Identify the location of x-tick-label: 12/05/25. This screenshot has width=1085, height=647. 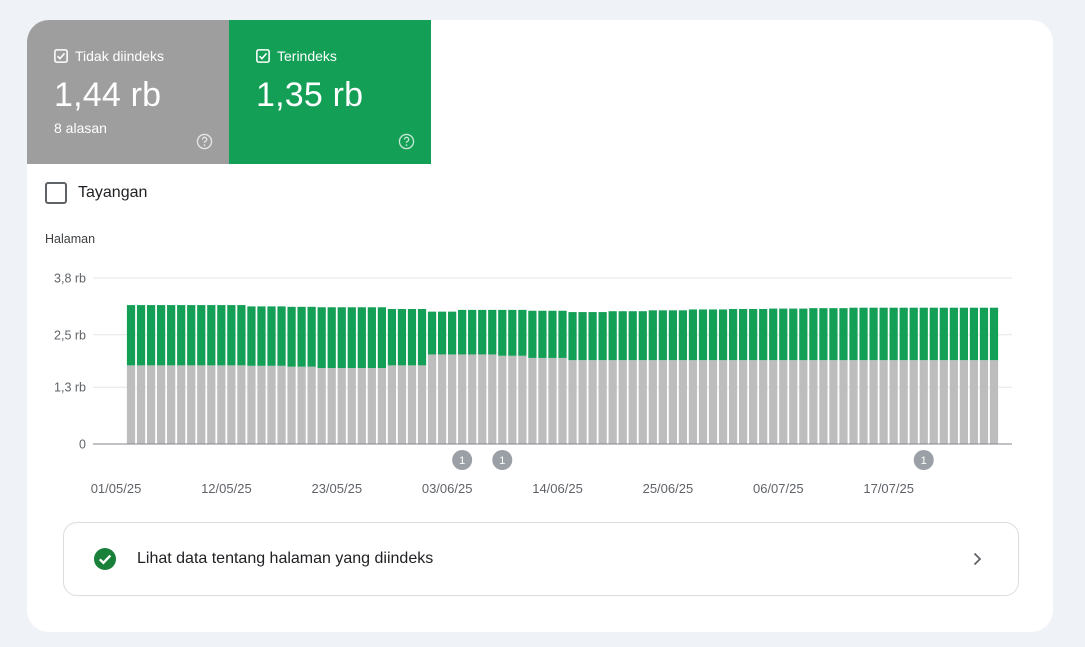
(226, 488).